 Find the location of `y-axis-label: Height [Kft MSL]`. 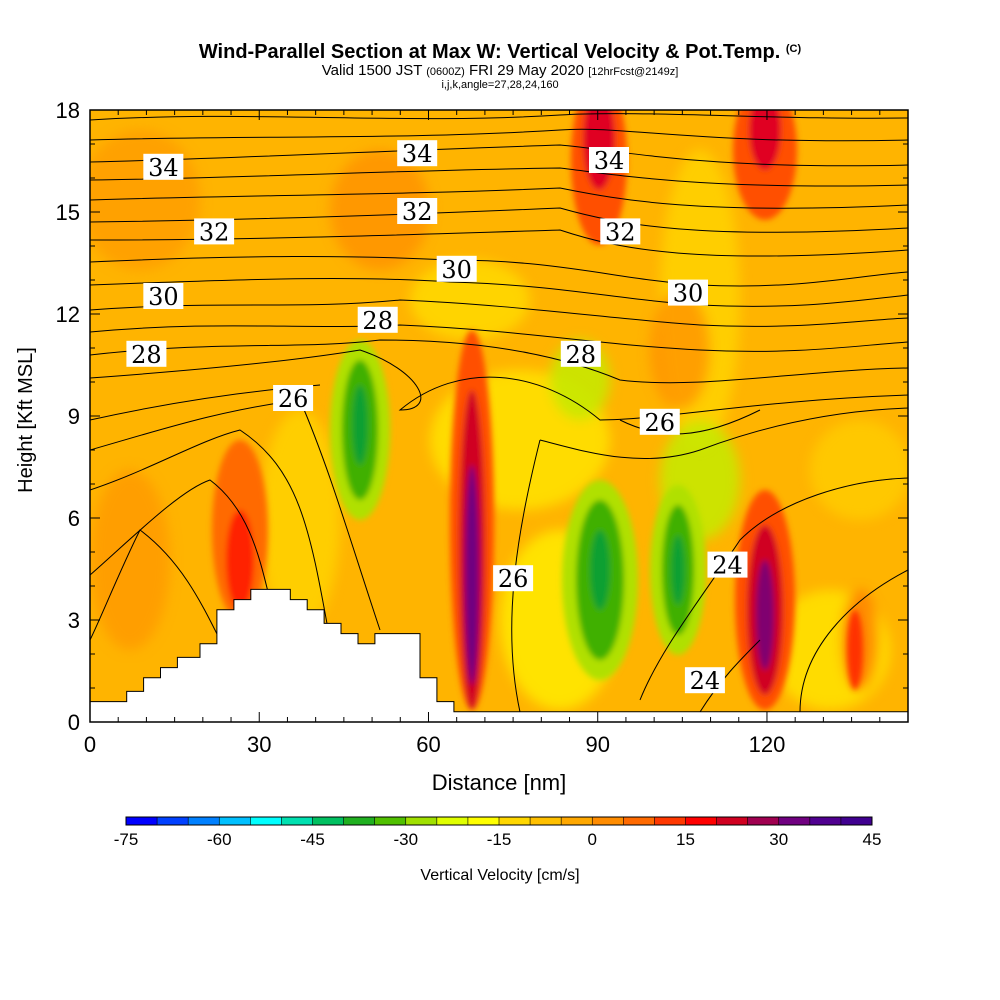

y-axis-label: Height [Kft MSL] is located at coordinates (26, 420).